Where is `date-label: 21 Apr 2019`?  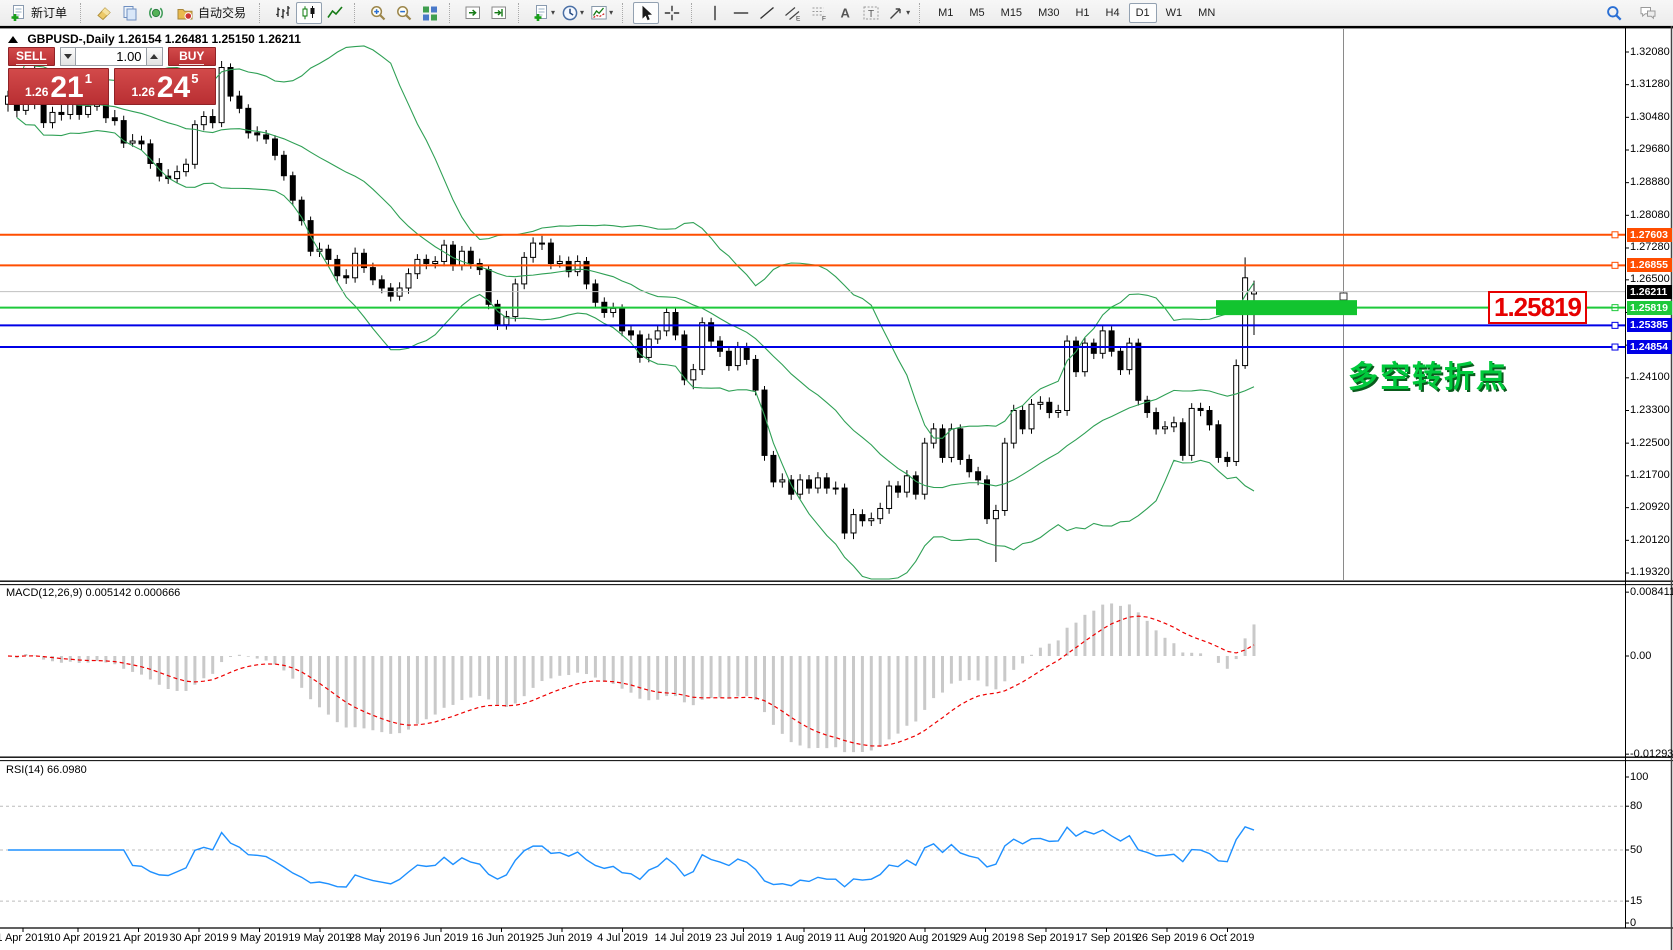 date-label: 21 Apr 2019 is located at coordinates (138, 938).